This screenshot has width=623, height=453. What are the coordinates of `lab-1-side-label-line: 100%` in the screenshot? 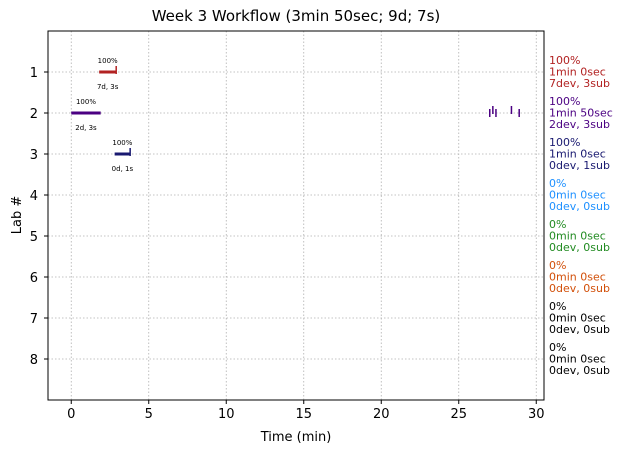 It's located at (564, 60).